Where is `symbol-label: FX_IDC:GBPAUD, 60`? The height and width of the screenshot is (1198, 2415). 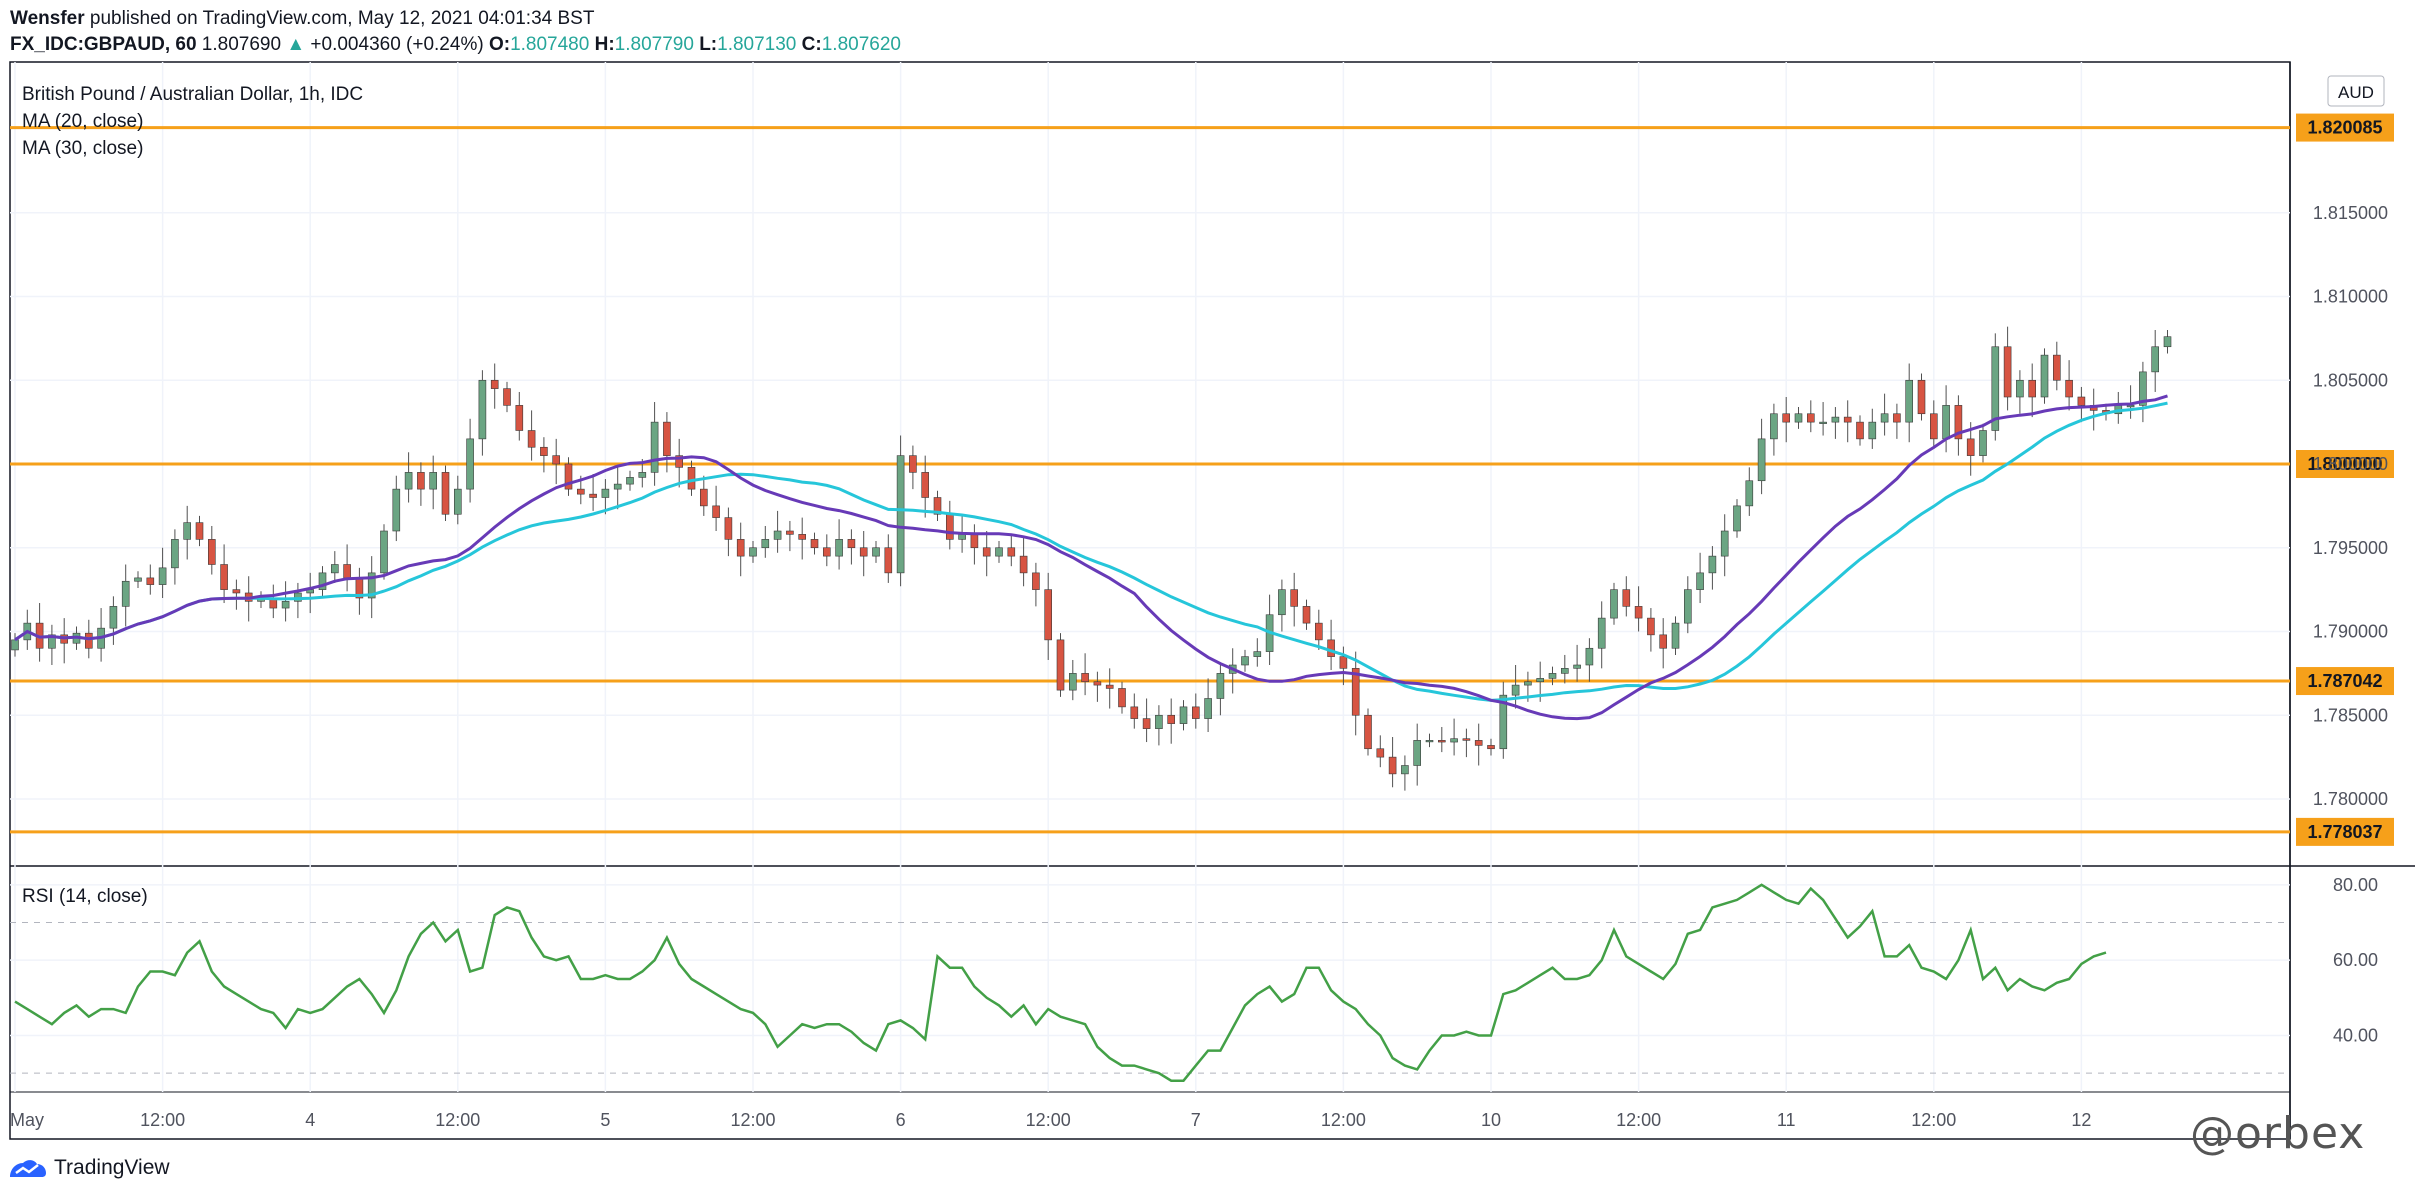 symbol-label: FX_IDC:GBPAUD, 60 is located at coordinates (103, 44).